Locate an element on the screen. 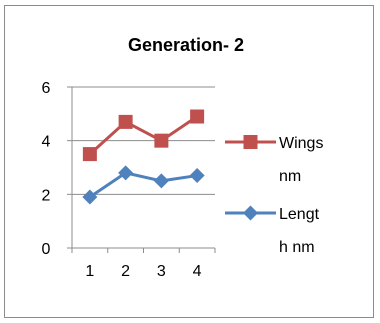 Image resolution: width=380 pixels, height=323 pixels. y-tick-label: 6 is located at coordinates (46, 88).